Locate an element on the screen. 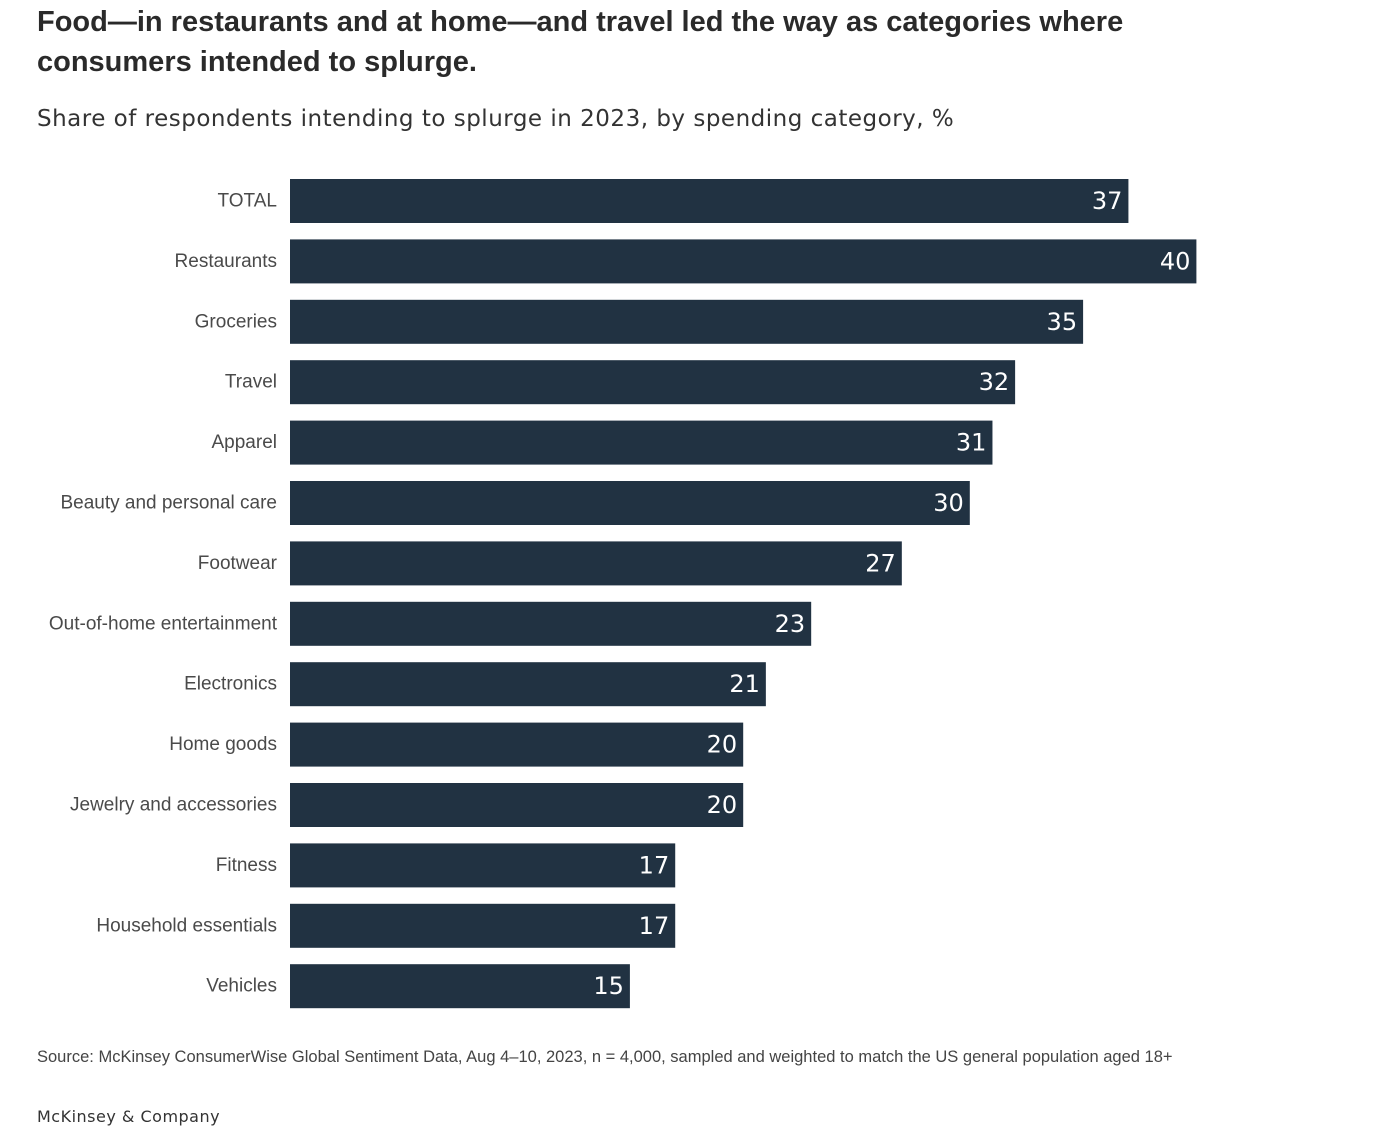 This screenshot has height=1130, width=1374. bar-value-label: 15 is located at coordinates (608, 986).